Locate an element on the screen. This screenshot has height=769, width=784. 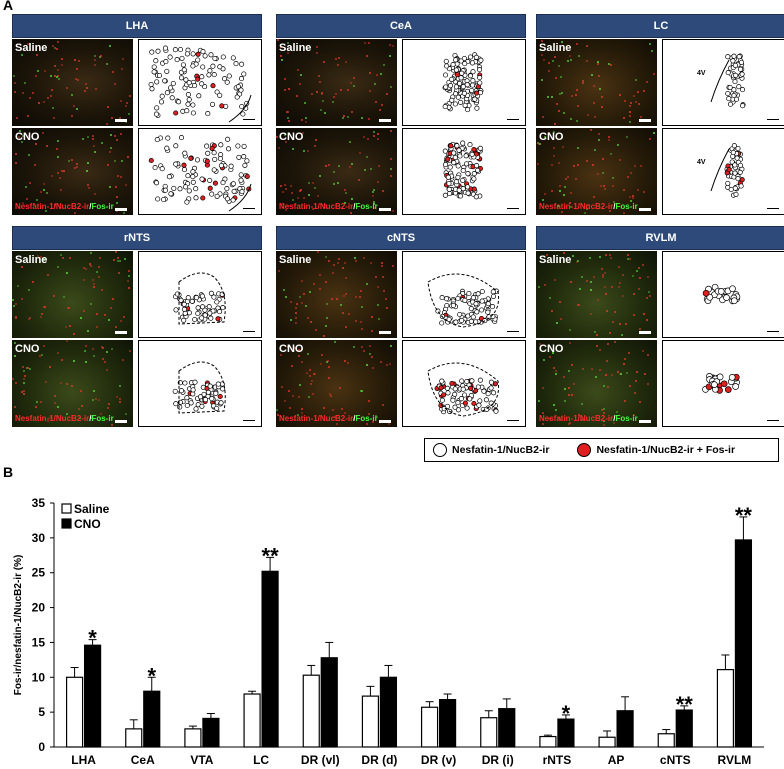
y-tick-label: 30 is located at coordinates (39, 538).